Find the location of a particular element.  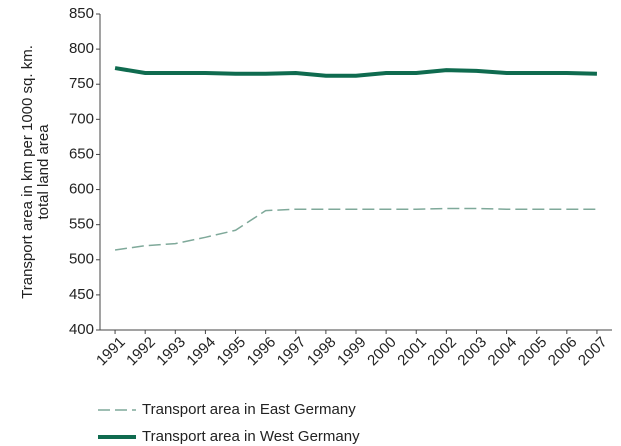

legend-label: Transport area in West Germany is located at coordinates (251, 436).